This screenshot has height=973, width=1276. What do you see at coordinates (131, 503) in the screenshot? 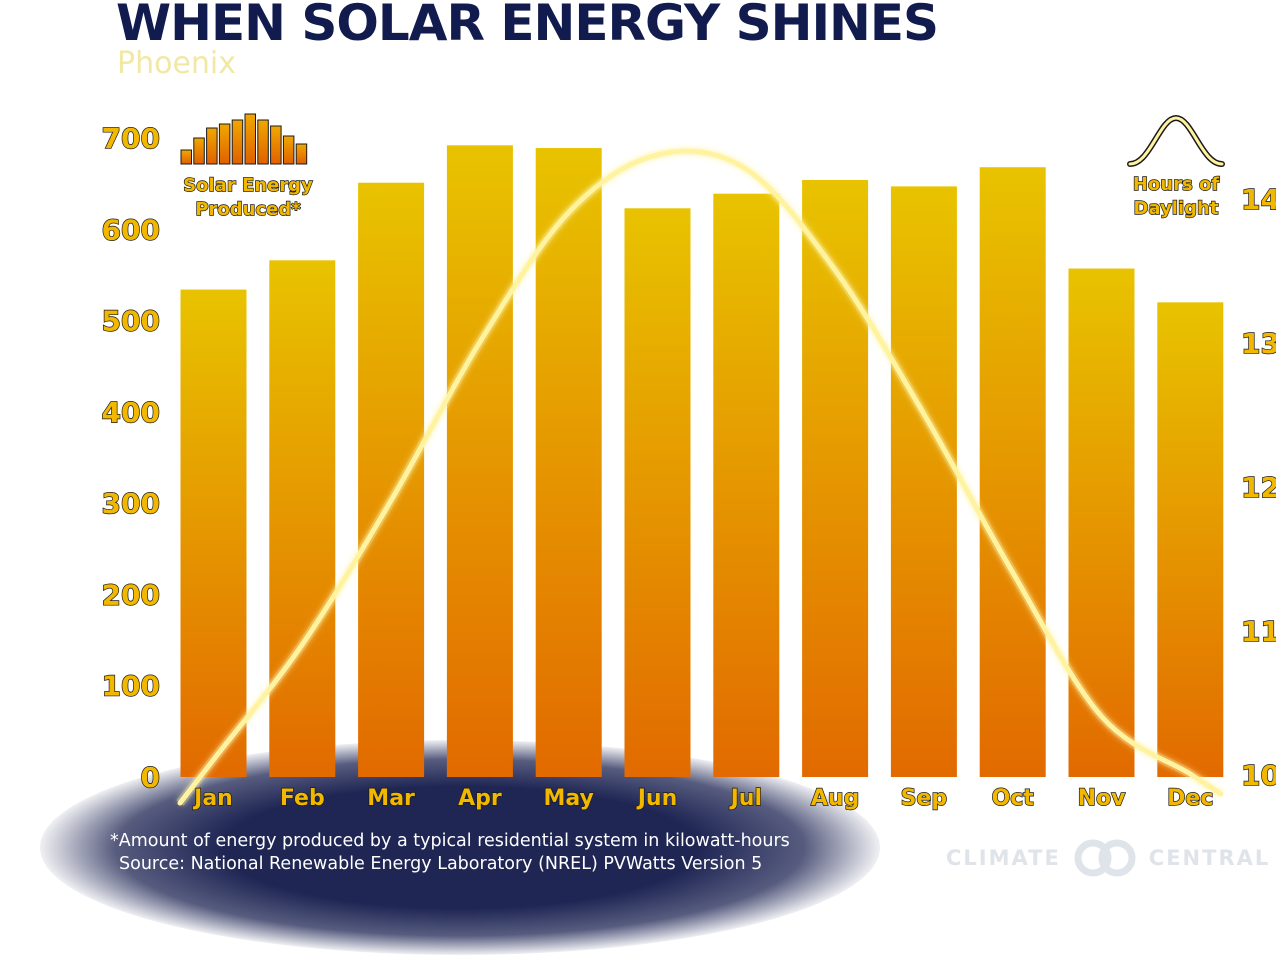
I see `left-tick-label: 300` at bounding box center [131, 503].